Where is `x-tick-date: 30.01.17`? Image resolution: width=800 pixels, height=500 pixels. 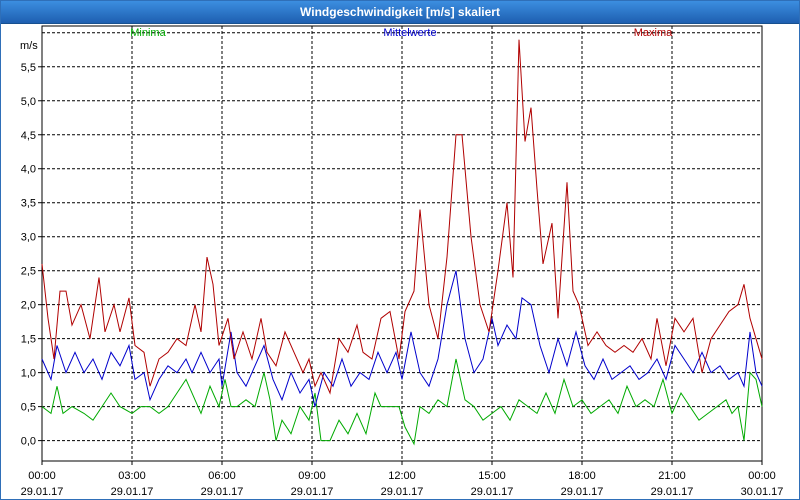
x-tick-date: 30.01.17 is located at coordinates (762, 492).